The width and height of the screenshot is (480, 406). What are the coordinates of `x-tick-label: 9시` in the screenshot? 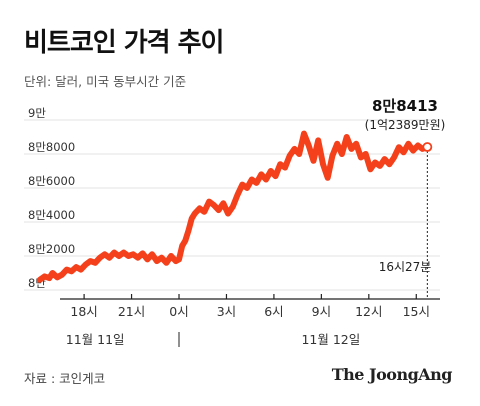 It's located at (321, 311).